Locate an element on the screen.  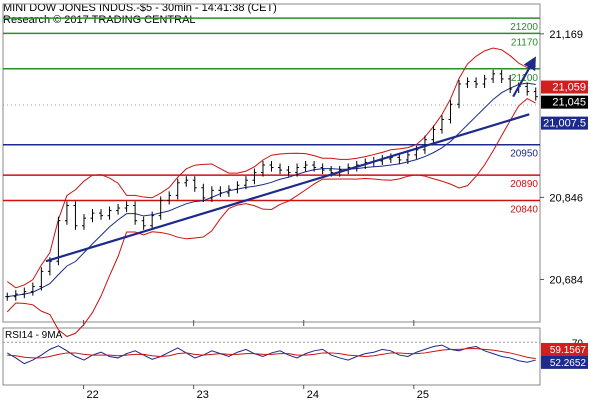
level-label: 20890 is located at coordinates (524, 184).